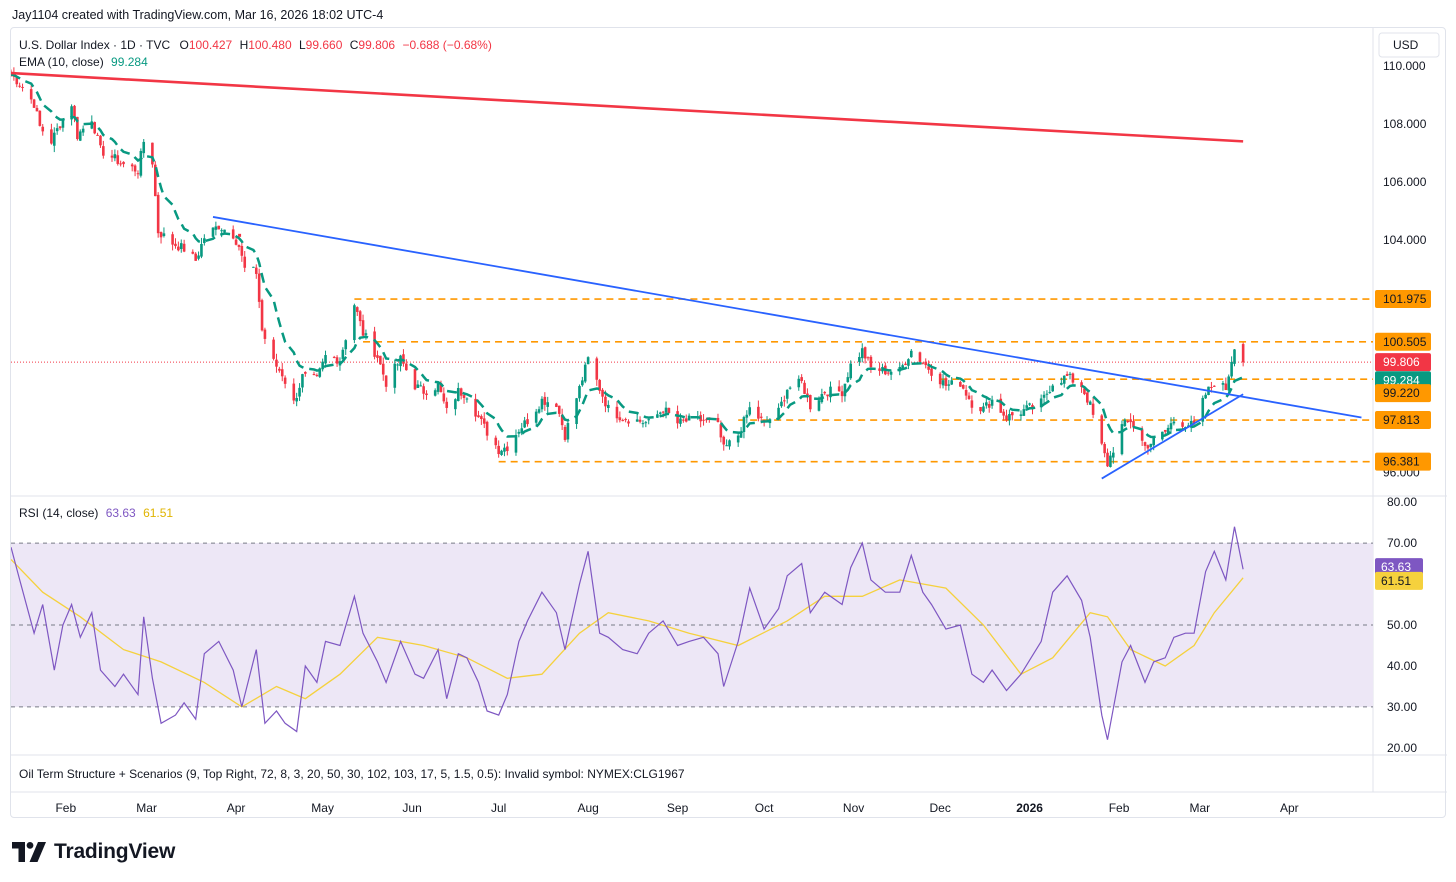  Describe the element at coordinates (83, 62) in the screenshot. I see `legend-ema: EMA (10, close) 99.284` at that location.